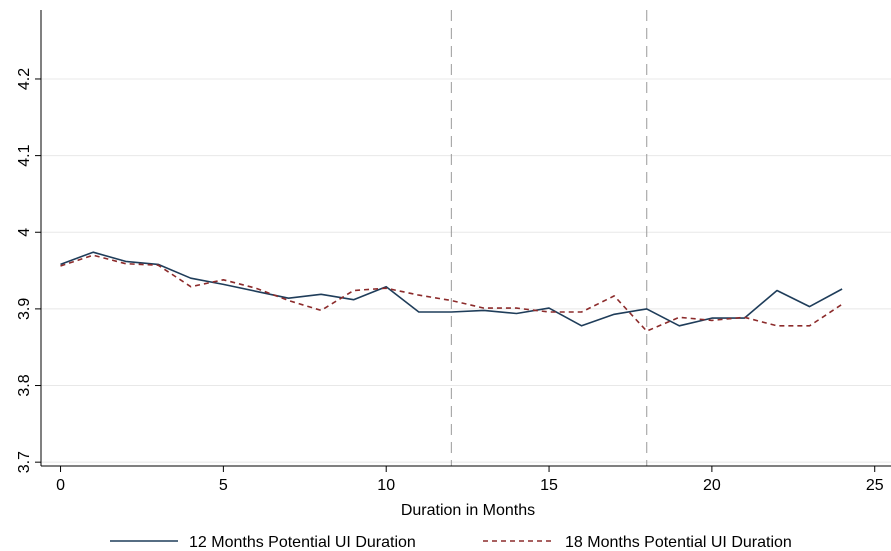 The image size is (891, 551). Describe the element at coordinates (549, 485) in the screenshot. I see `x-tick-label: 15` at that location.